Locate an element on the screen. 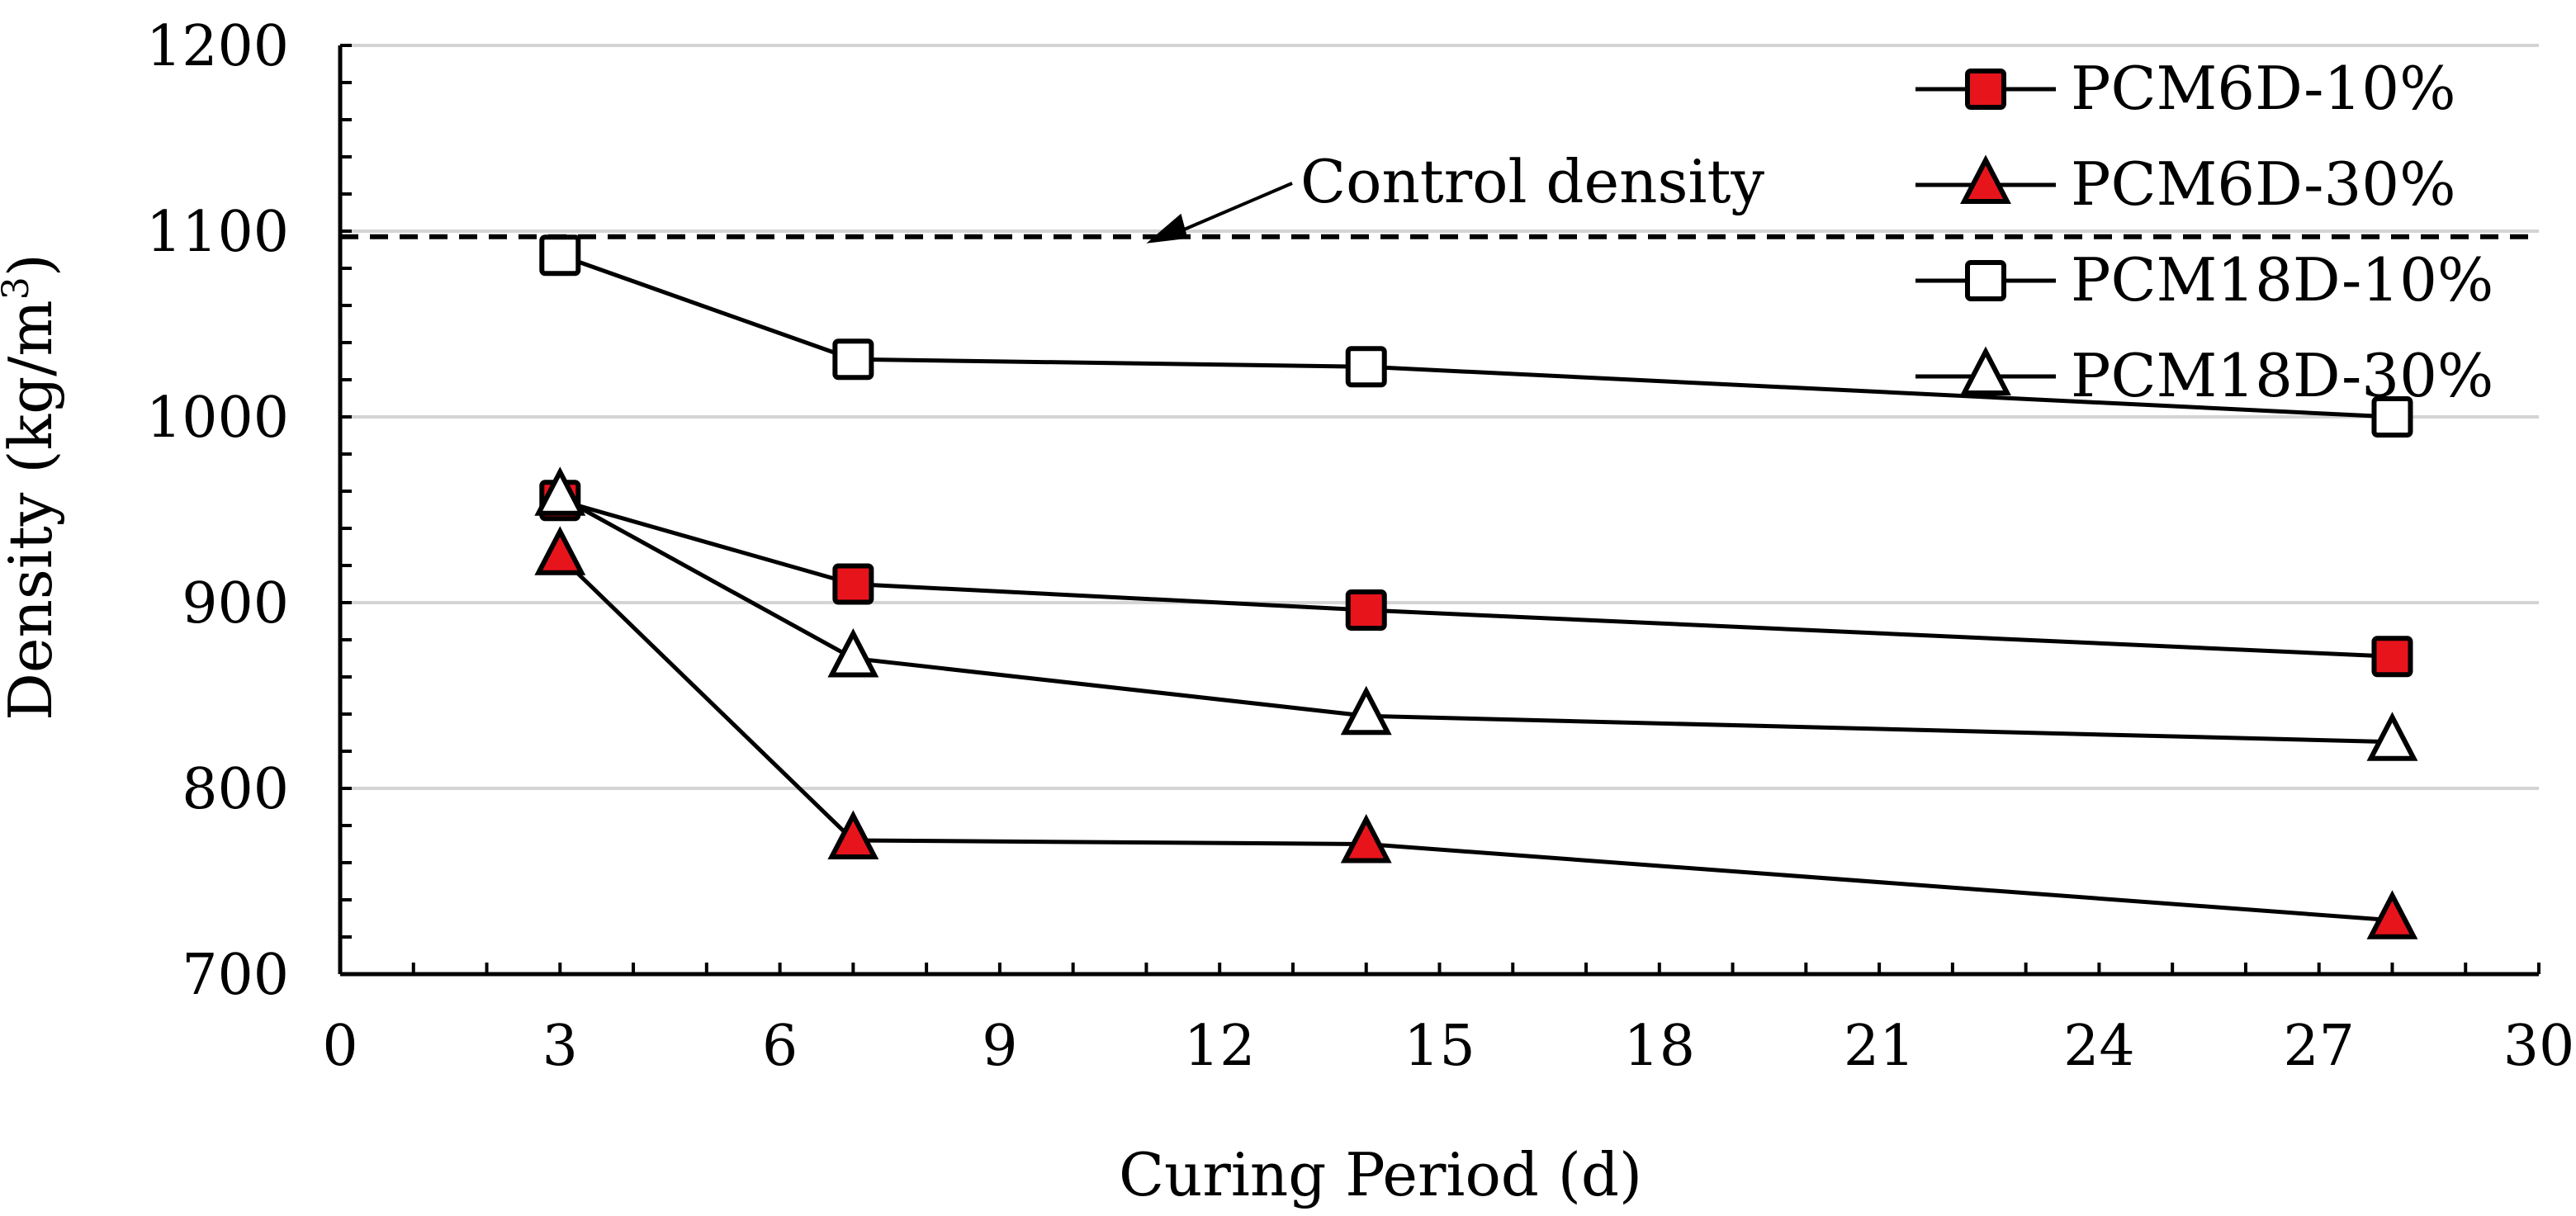 The height and width of the screenshot is (1216, 2576). legend-label: PCM18D-30% is located at coordinates (2282, 376).